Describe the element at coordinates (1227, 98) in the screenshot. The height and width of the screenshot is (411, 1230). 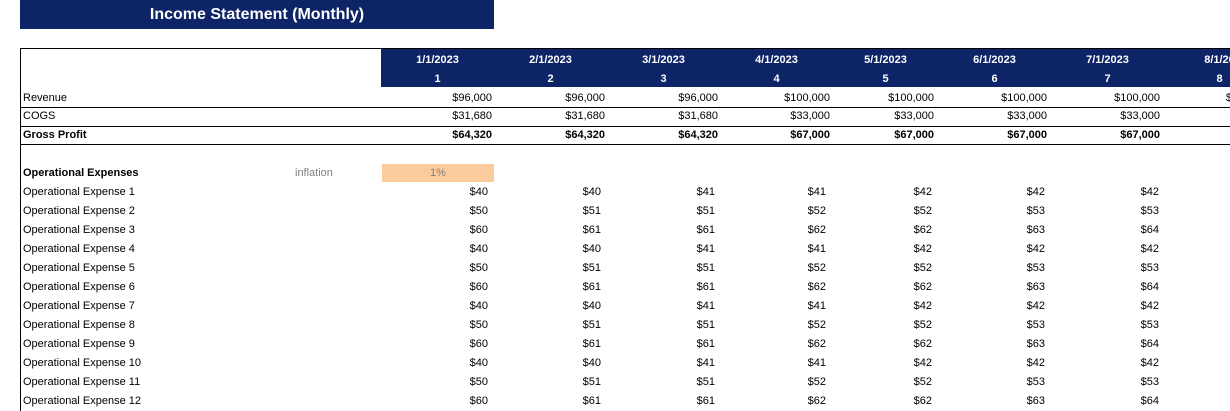
I see `table-cell: $` at that location.